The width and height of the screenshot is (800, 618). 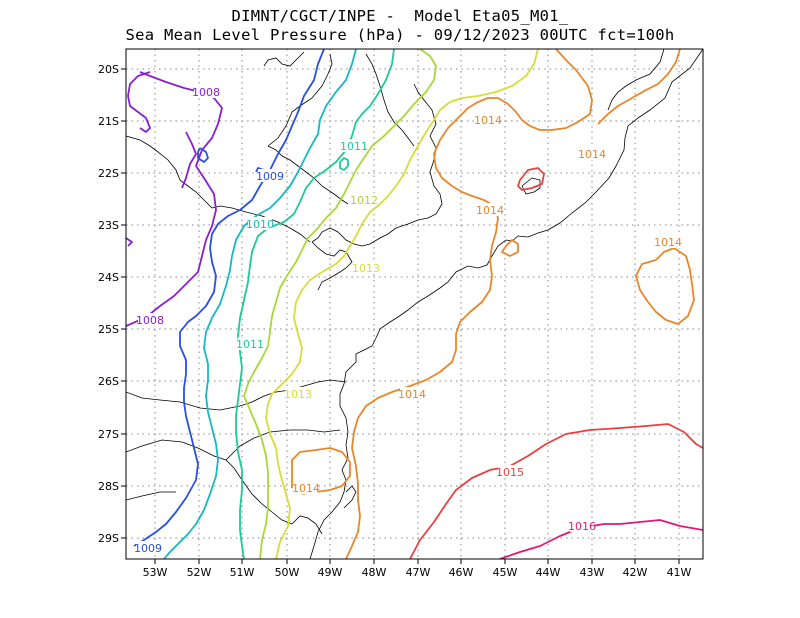 I want to click on tick-label-lat: 26S, so click(x=108, y=381).